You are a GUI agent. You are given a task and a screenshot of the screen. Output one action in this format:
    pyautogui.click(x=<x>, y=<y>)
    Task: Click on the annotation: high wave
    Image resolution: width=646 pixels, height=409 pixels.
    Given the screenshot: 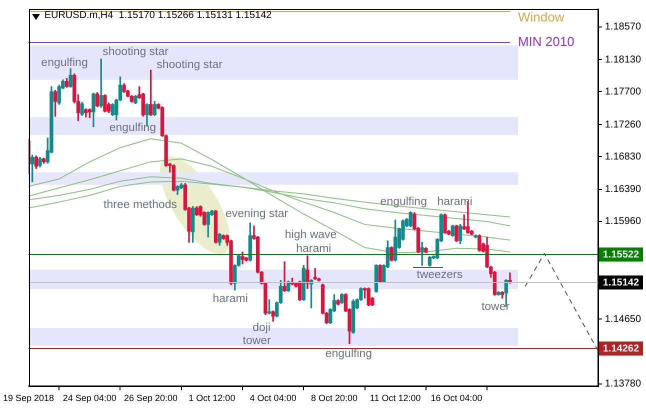 What is the action you would take?
    pyautogui.click(x=310, y=234)
    